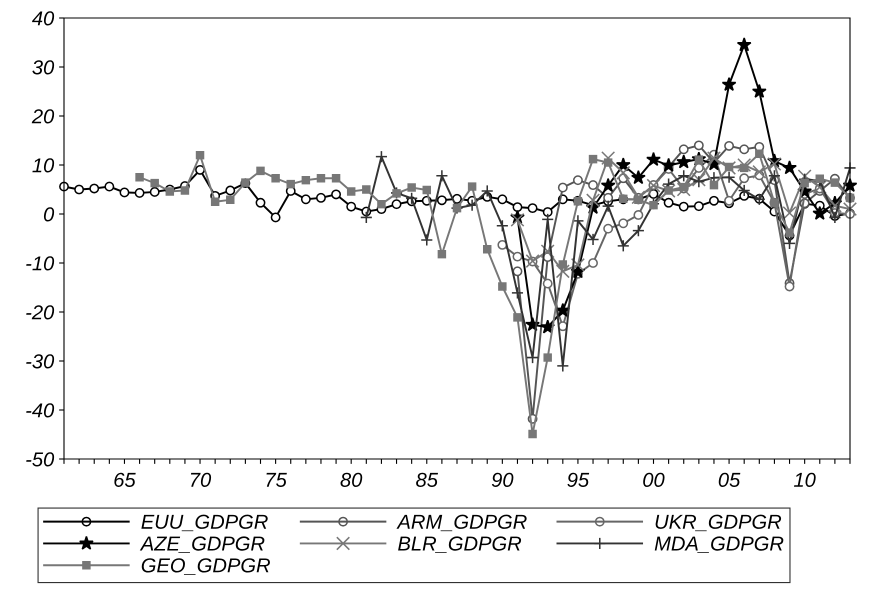 The image size is (878, 601). I want to click on legend-label: EUU_GDPGR, so click(204, 523).